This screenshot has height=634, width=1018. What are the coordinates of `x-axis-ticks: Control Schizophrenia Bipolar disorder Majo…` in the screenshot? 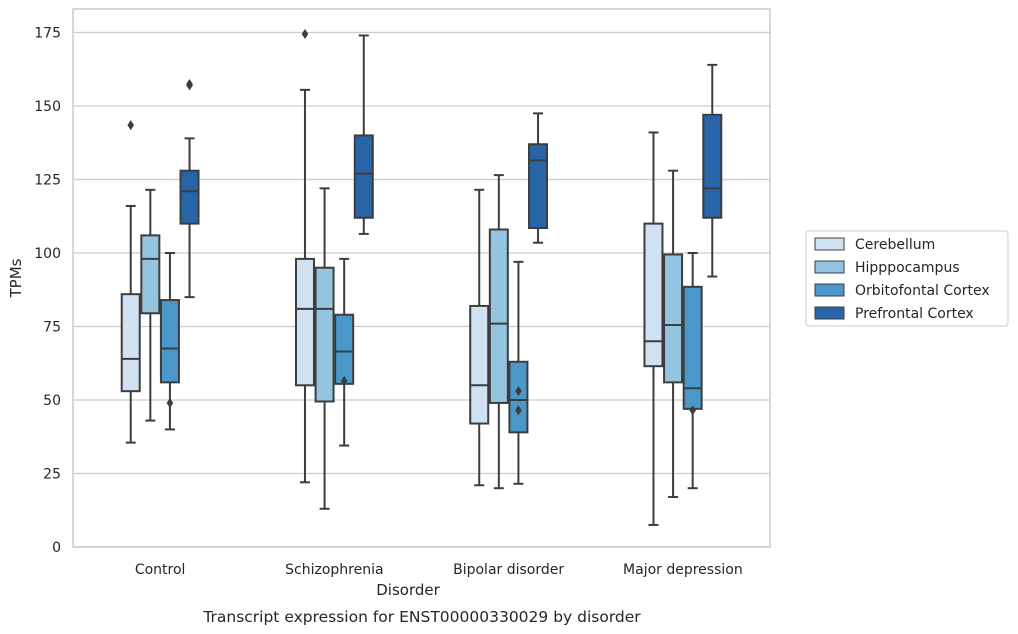 It's located at (439, 570).